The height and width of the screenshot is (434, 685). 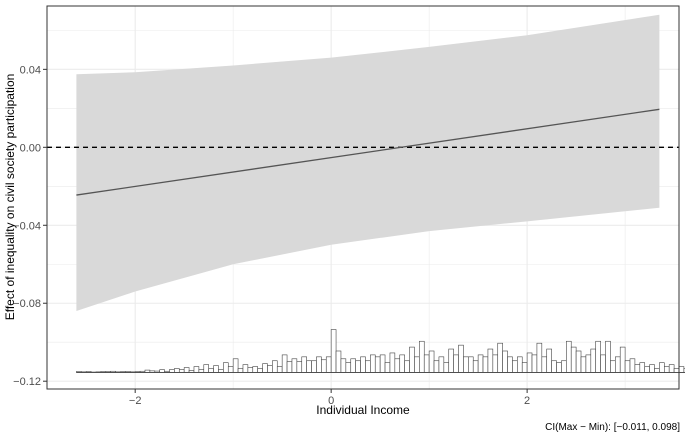 I want to click on x-tick-label: 2, so click(x=527, y=401).